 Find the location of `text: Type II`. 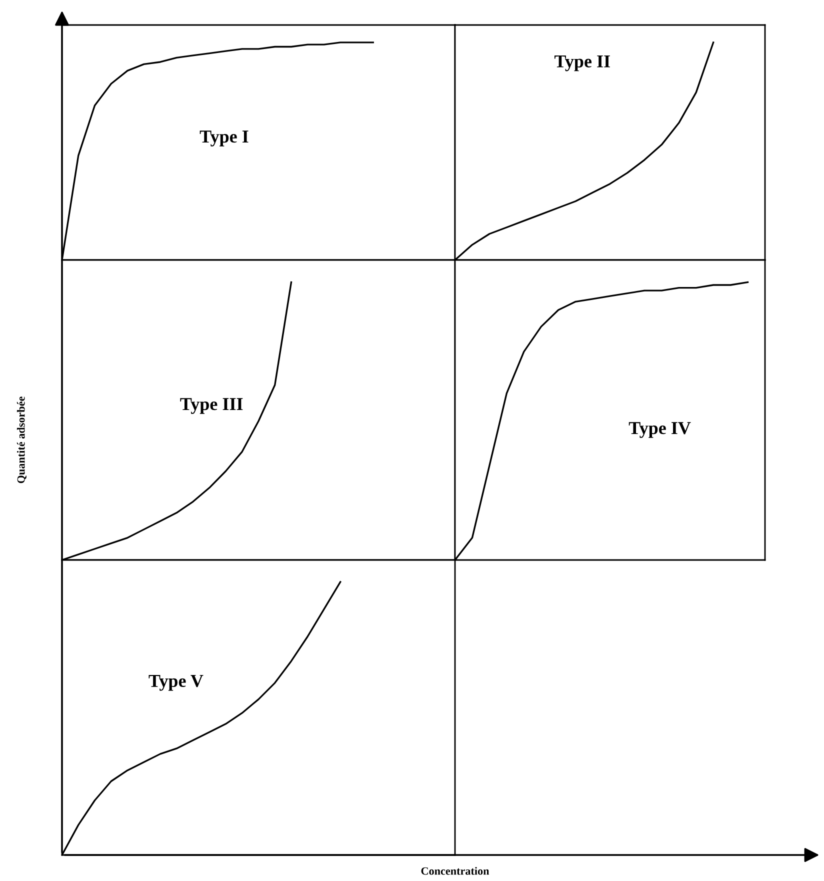

text: Type II is located at coordinates (582, 63).